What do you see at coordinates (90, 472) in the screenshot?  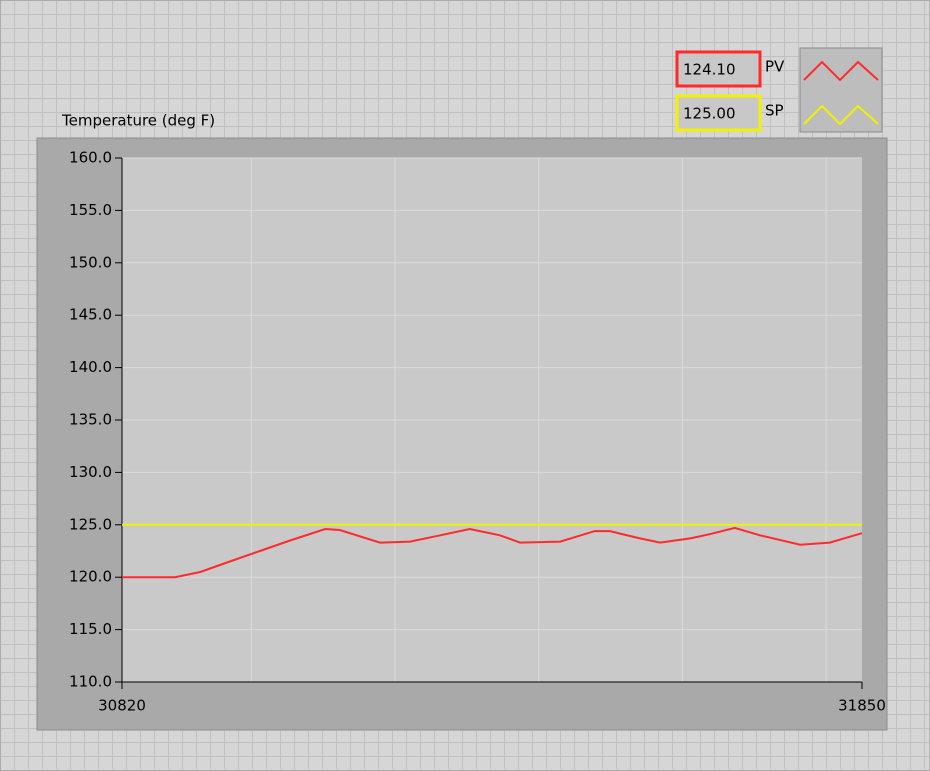 I see `y-tick-label: 130.0` at bounding box center [90, 472].